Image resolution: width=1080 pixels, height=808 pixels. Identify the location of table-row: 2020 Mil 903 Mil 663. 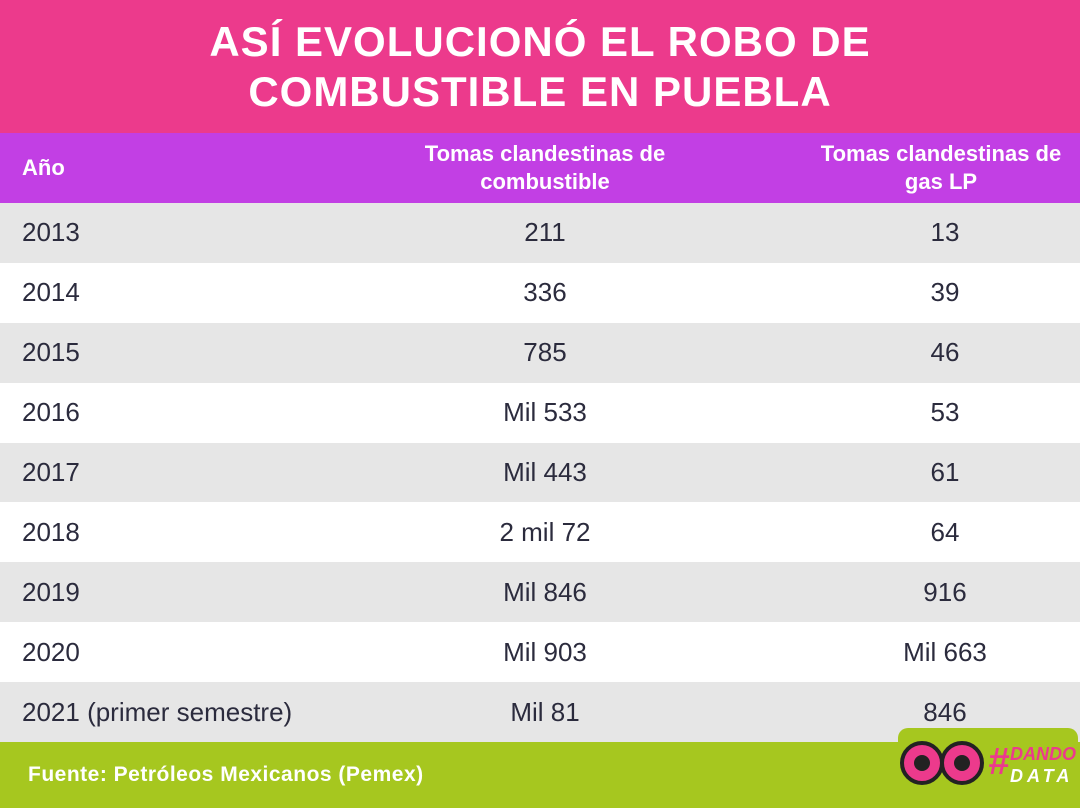
(540, 652).